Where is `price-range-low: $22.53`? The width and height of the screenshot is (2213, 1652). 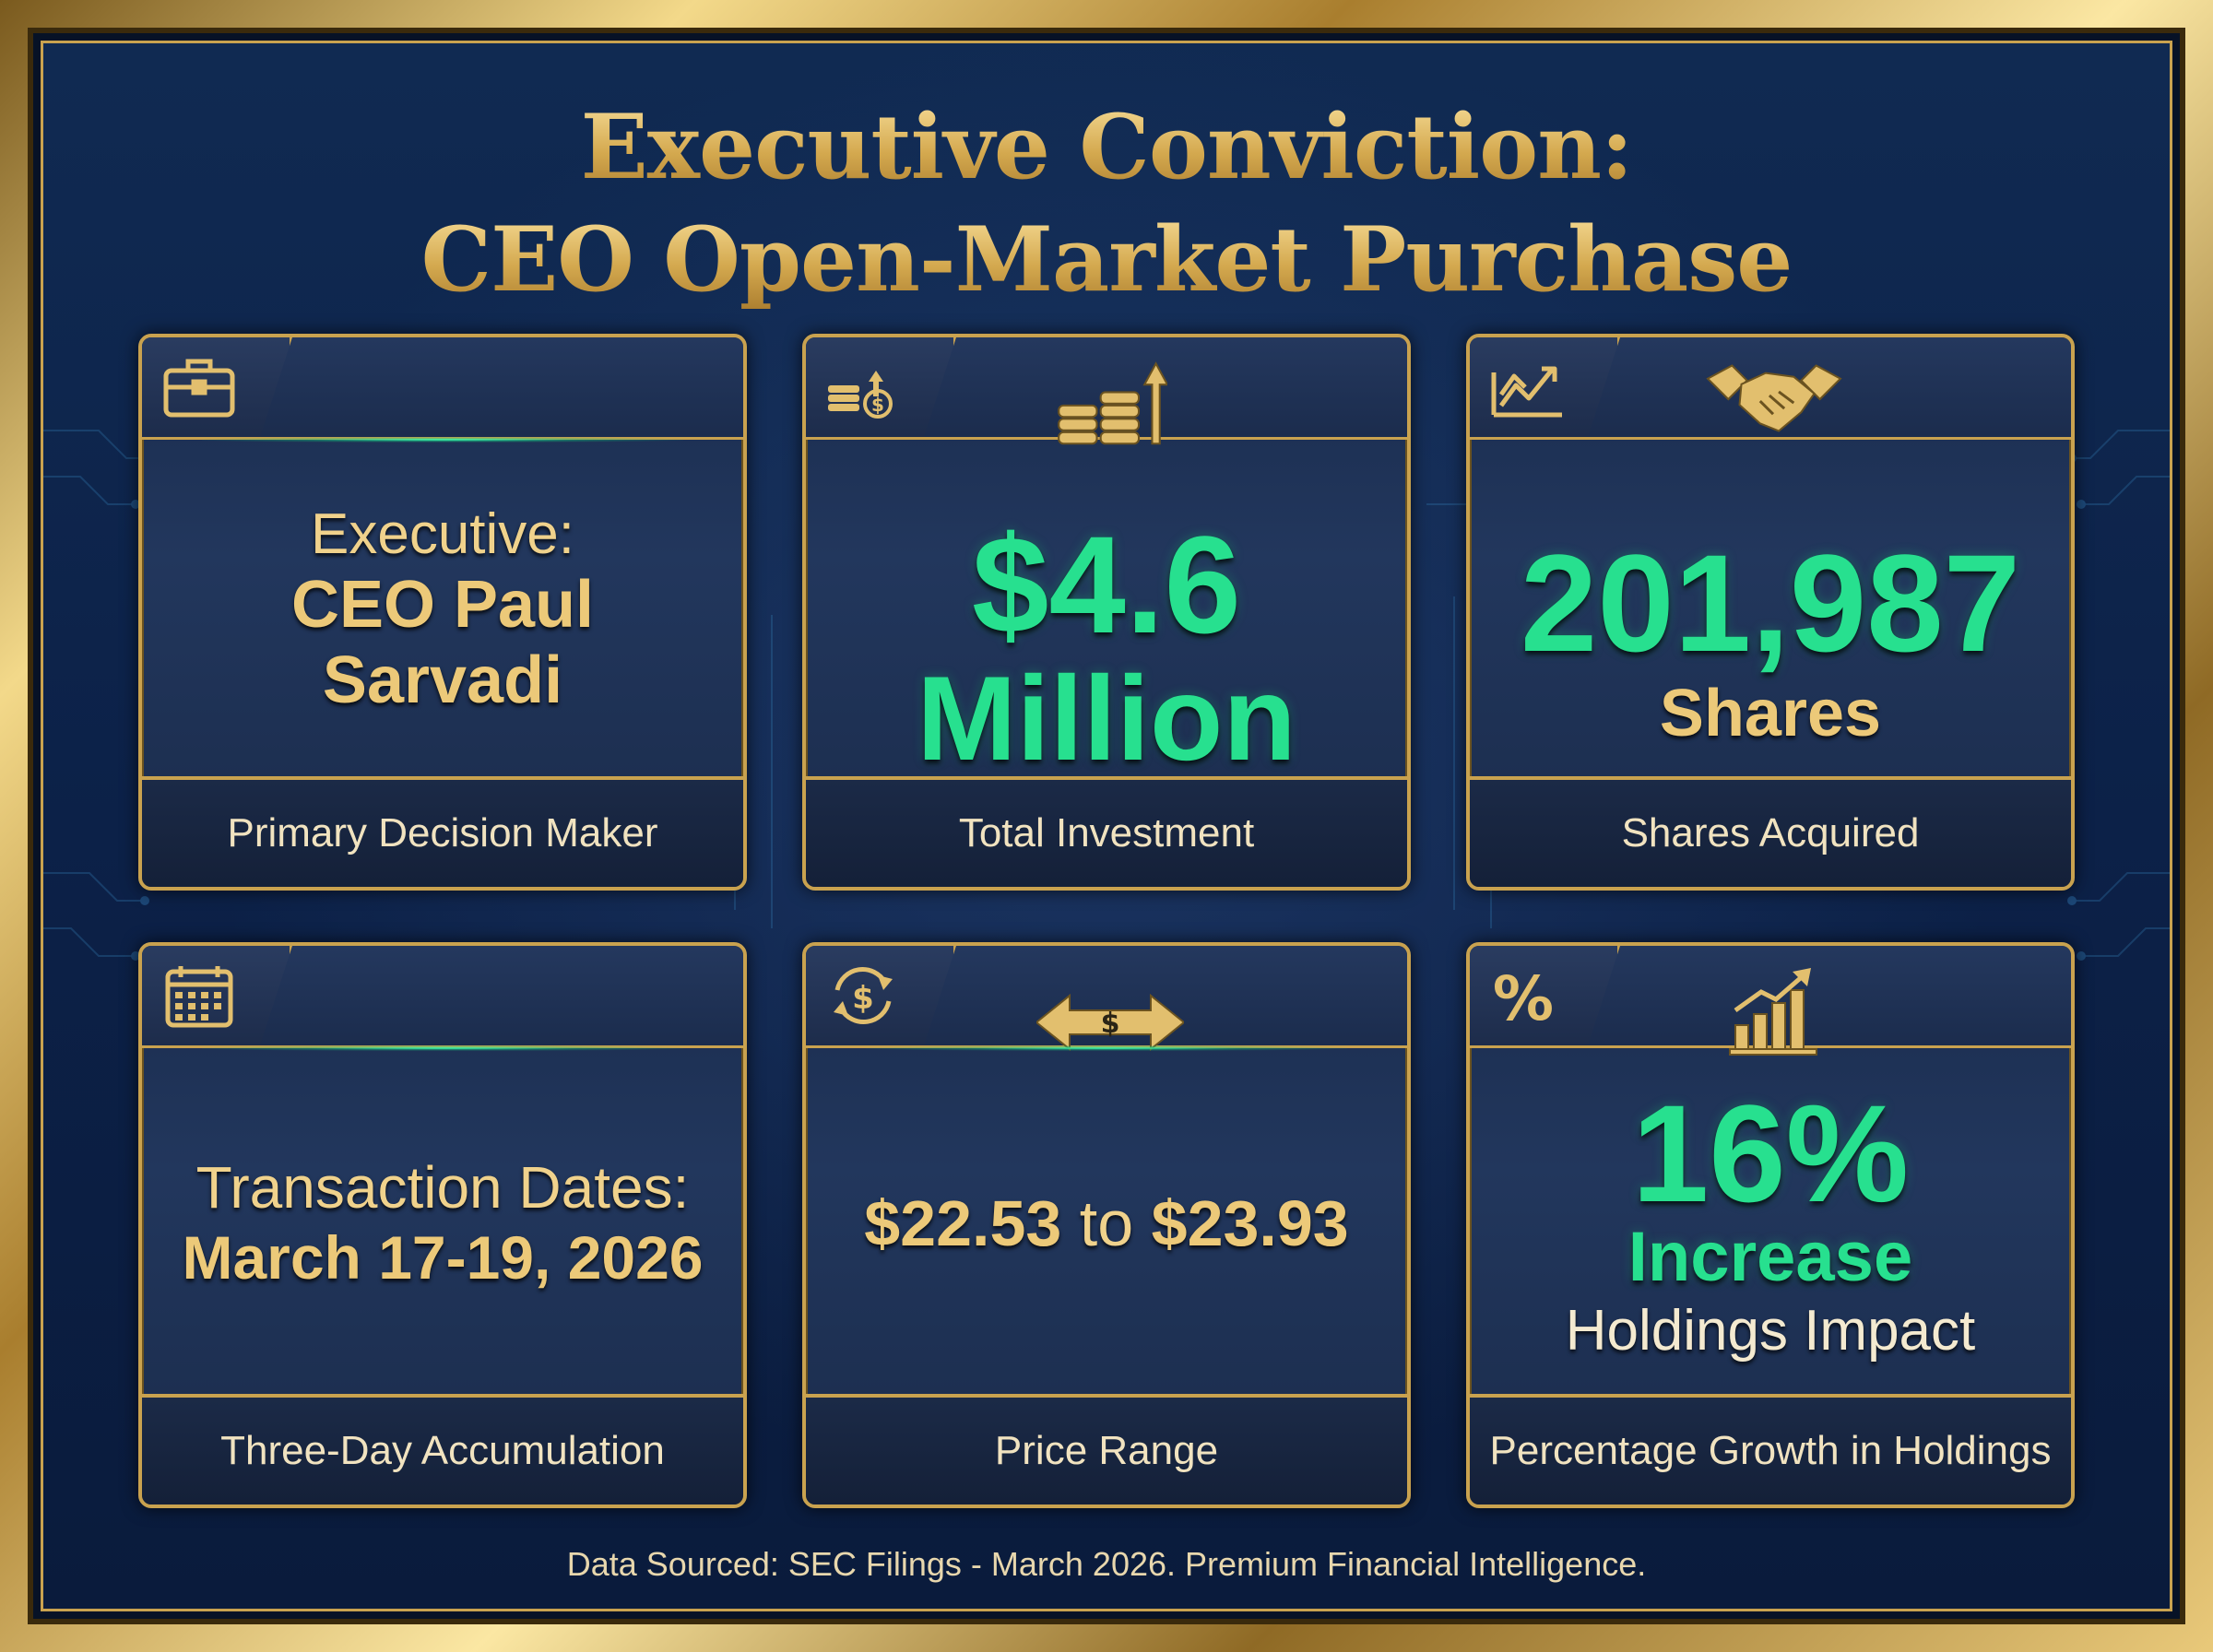 price-range-low: $22.53 is located at coordinates (963, 1223).